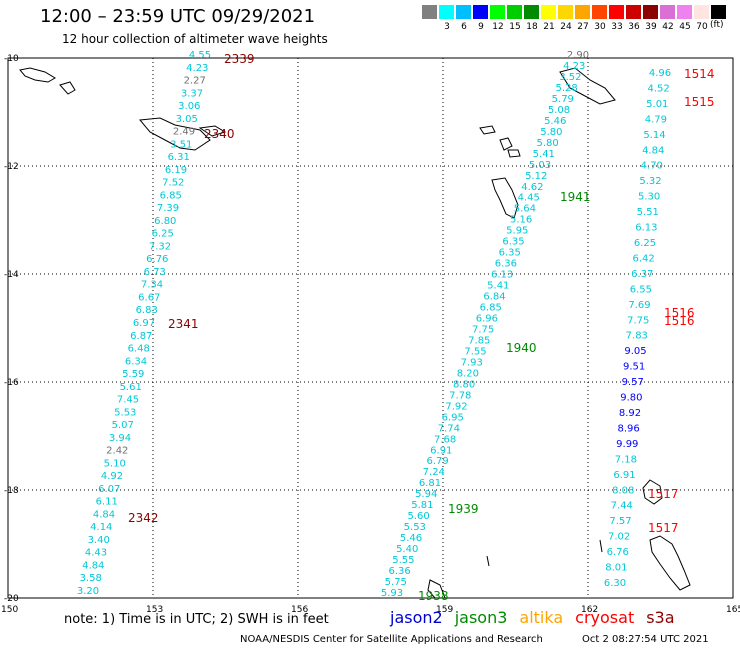  Describe the element at coordinates (529, 198) in the screenshot. I see `swh-value: 4.45` at that location.